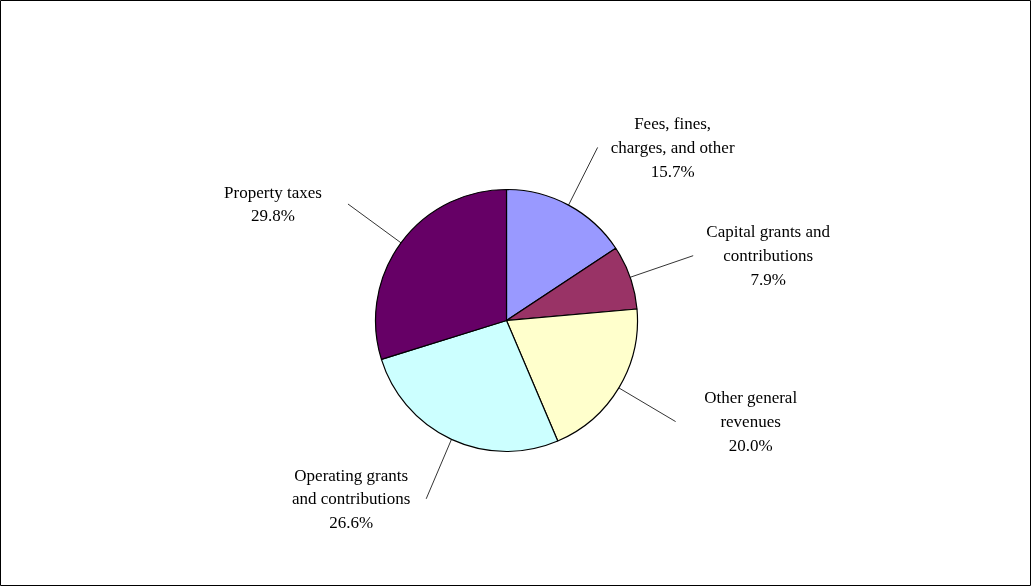 Image resolution: width=1031 pixels, height=586 pixels. I want to click on legend-label: Other general revenues, so click(751, 410).